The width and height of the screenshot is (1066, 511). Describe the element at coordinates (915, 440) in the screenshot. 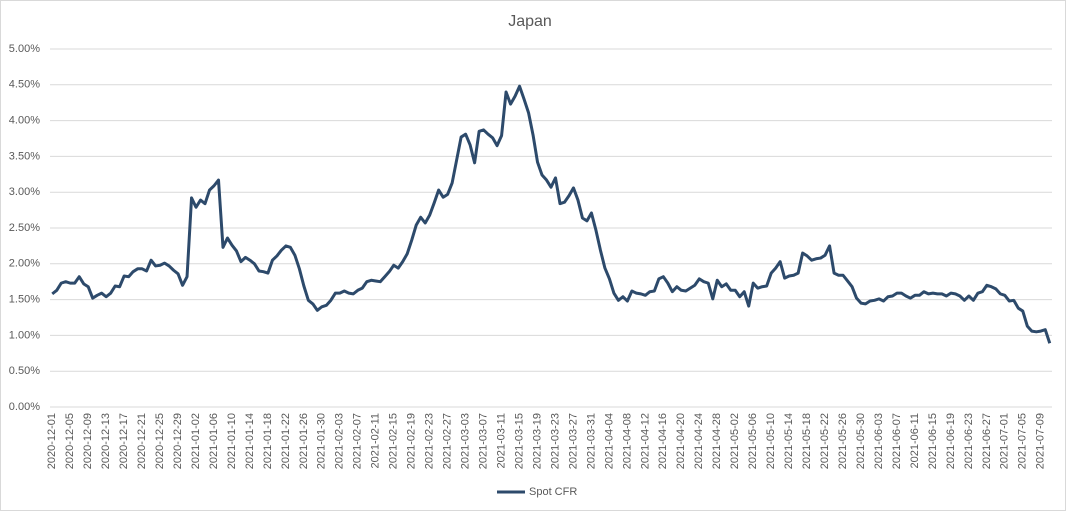

I see `x-tick-label: 2021-06-11` at that location.